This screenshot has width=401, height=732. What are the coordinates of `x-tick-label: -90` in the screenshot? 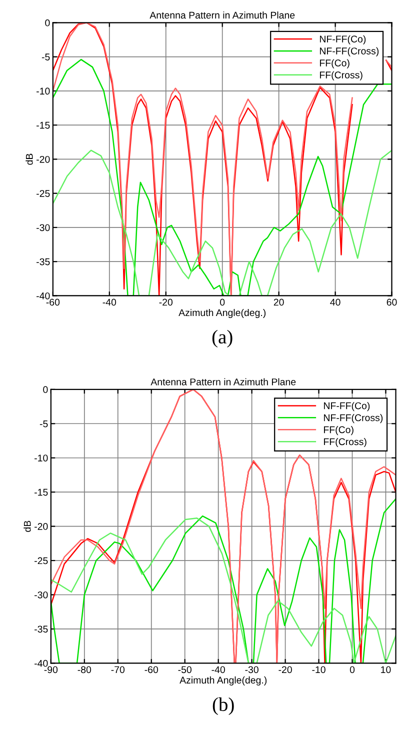 It's located at (51, 670).